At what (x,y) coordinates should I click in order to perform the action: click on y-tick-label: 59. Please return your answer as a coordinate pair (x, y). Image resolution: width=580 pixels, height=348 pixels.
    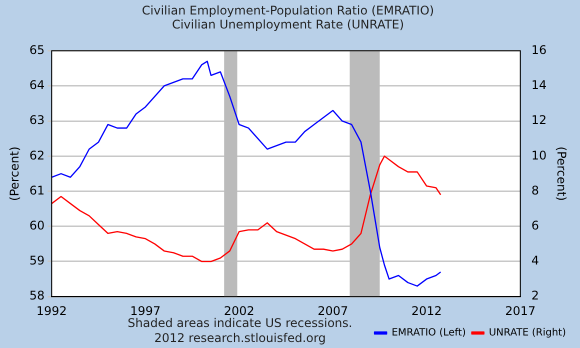
    Looking at the image, I should click on (37, 261).